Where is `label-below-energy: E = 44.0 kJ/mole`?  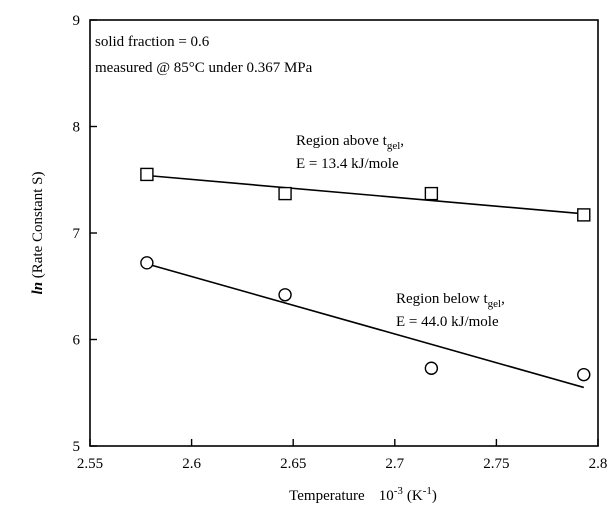
label-below-energy: E = 44.0 kJ/mole is located at coordinates (447, 322).